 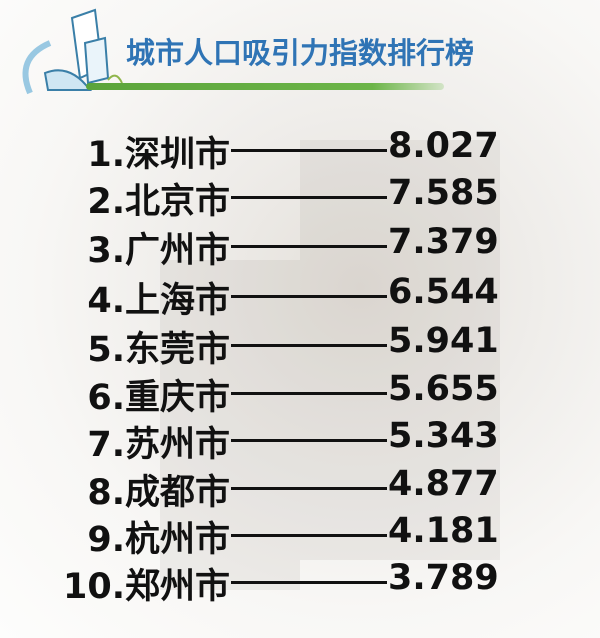 I want to click on city-name: 7.苏州市, so click(x=158, y=445).